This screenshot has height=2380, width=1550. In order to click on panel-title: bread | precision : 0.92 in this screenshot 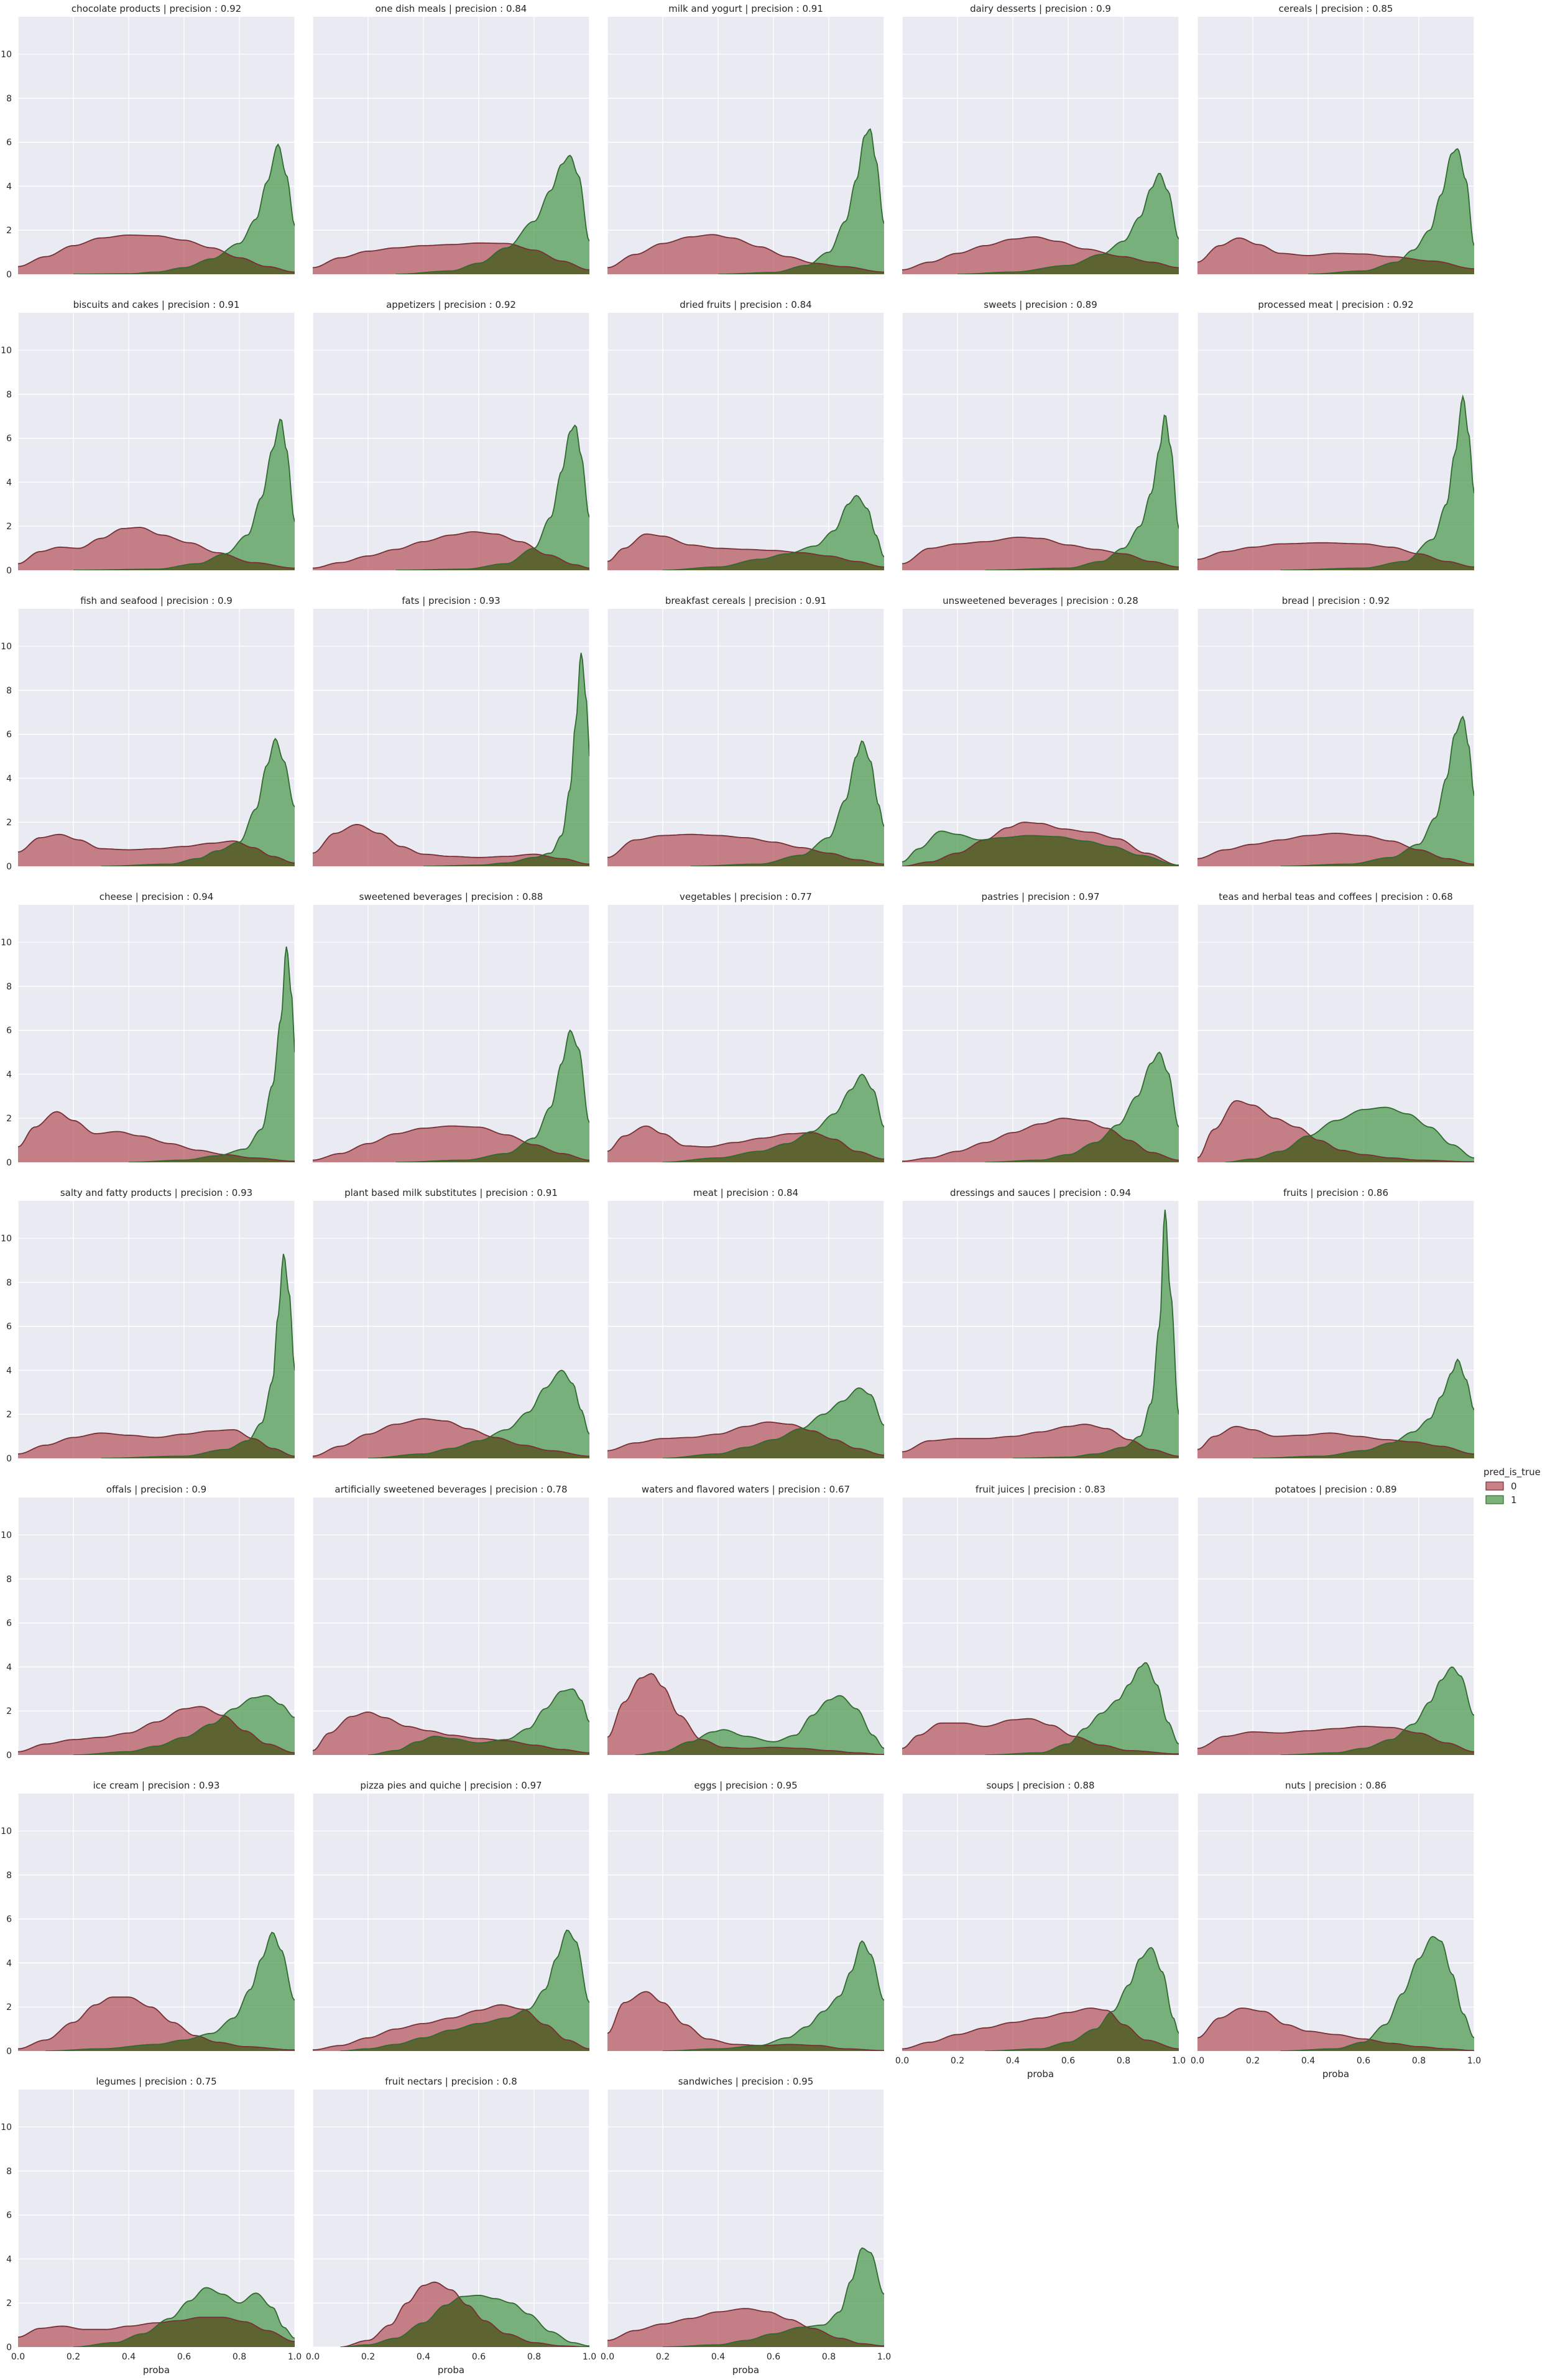, I will do `click(1336, 600)`.